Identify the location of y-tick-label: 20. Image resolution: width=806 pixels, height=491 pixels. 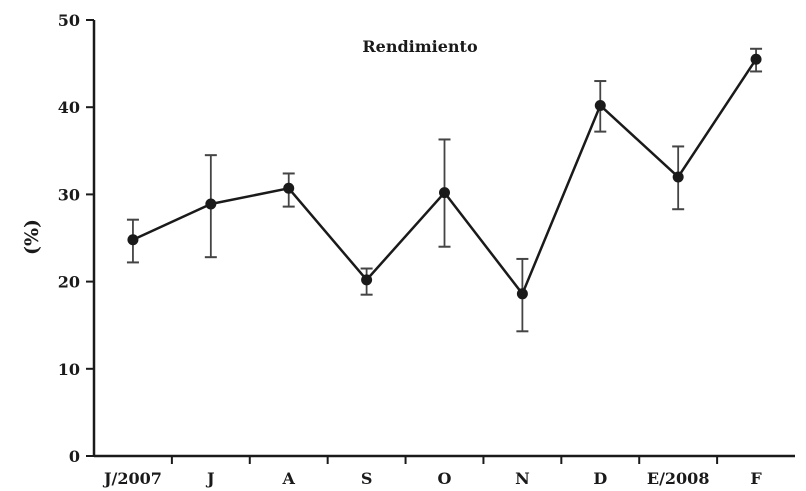
(69, 282).